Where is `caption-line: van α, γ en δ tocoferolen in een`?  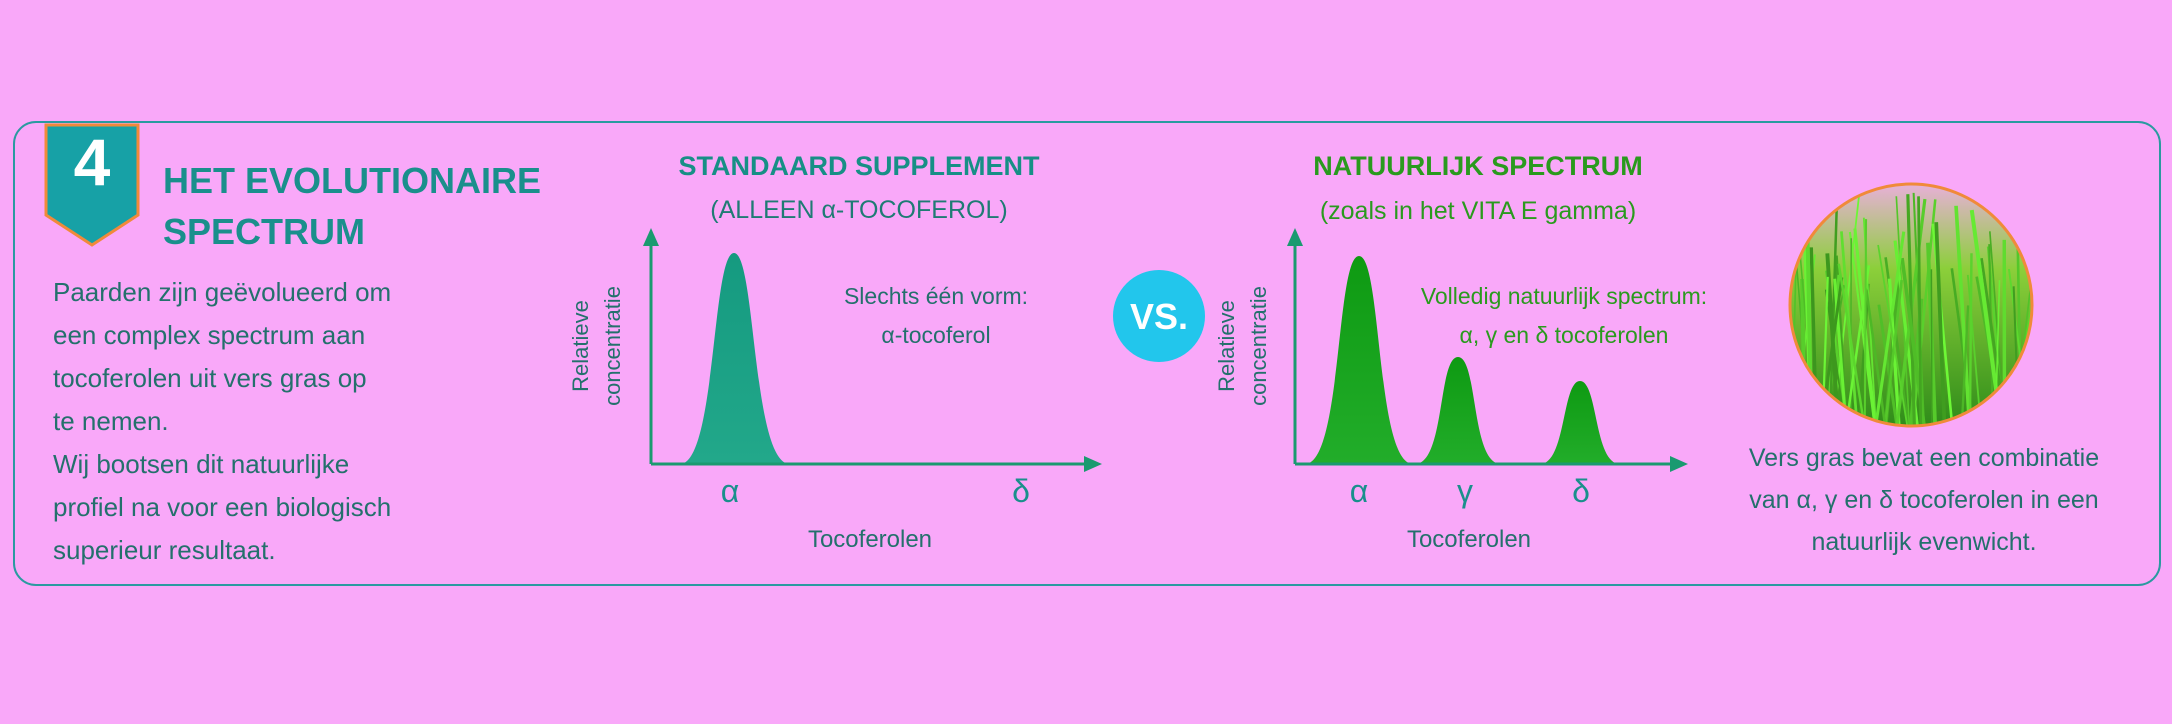
caption-line: van α, γ en δ tocoferolen in een is located at coordinates (1923, 500).